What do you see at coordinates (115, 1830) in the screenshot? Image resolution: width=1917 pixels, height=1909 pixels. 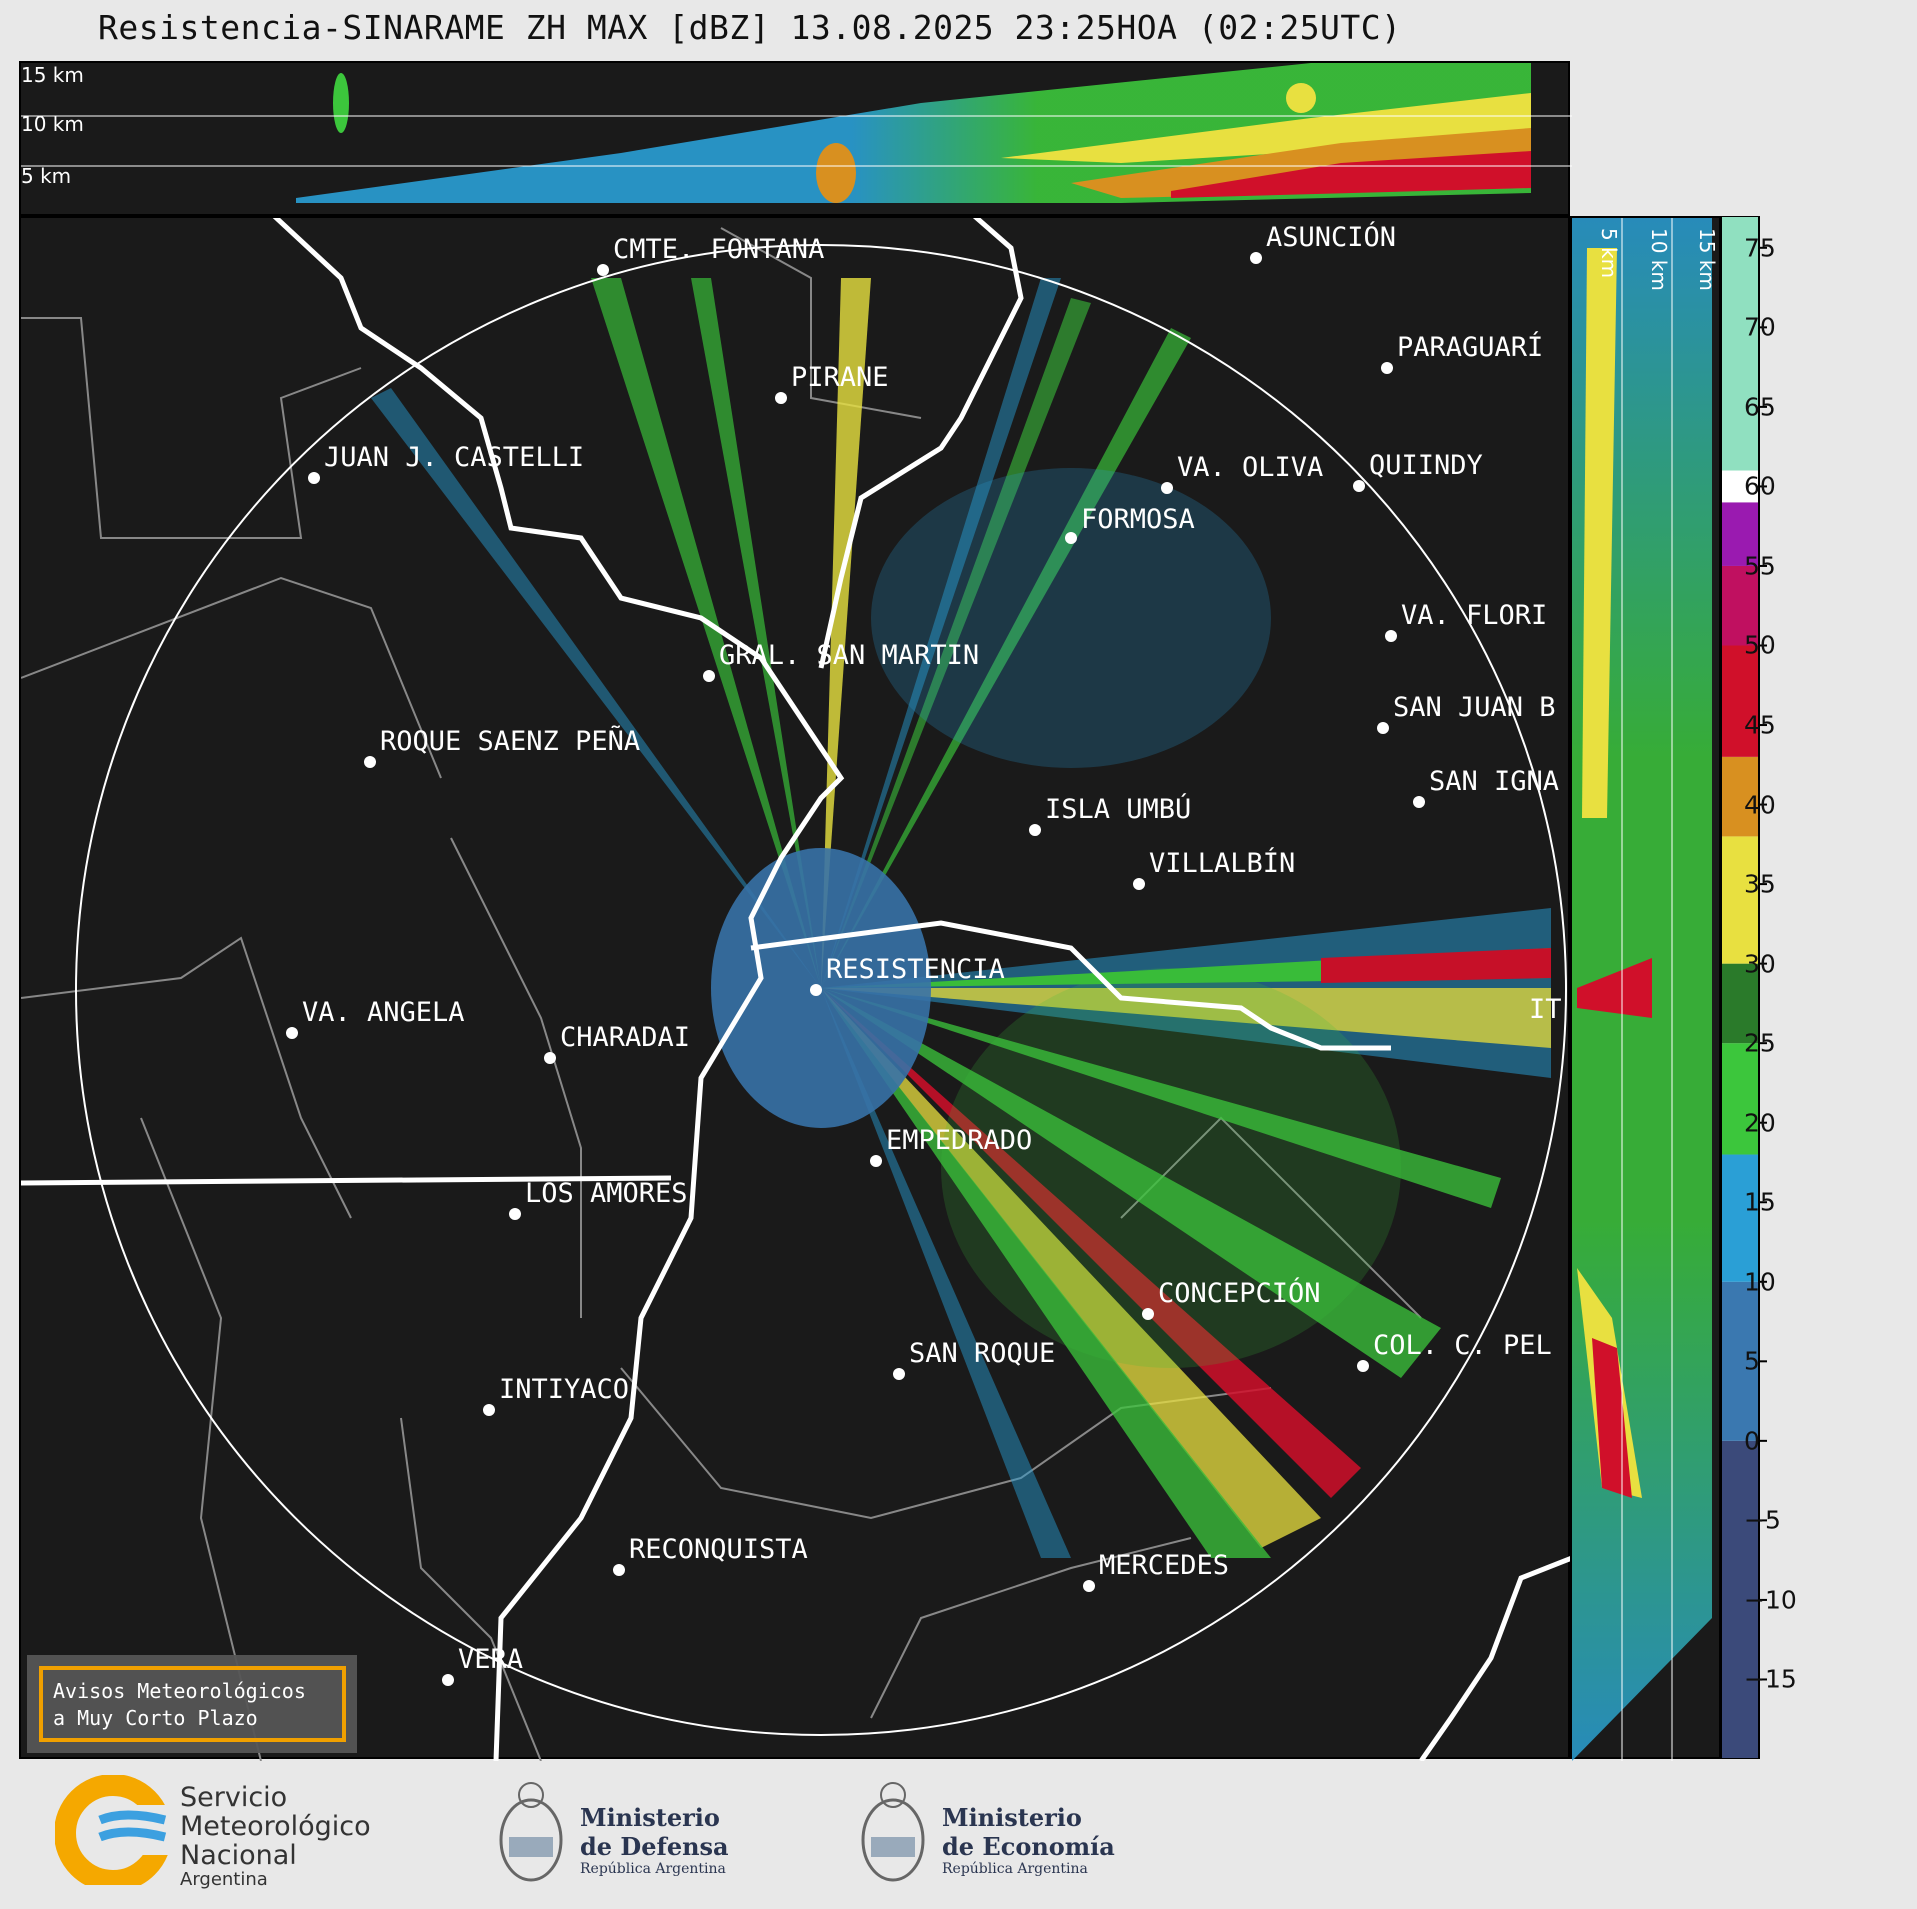 I see `smn-emblem-icon` at bounding box center [115, 1830].